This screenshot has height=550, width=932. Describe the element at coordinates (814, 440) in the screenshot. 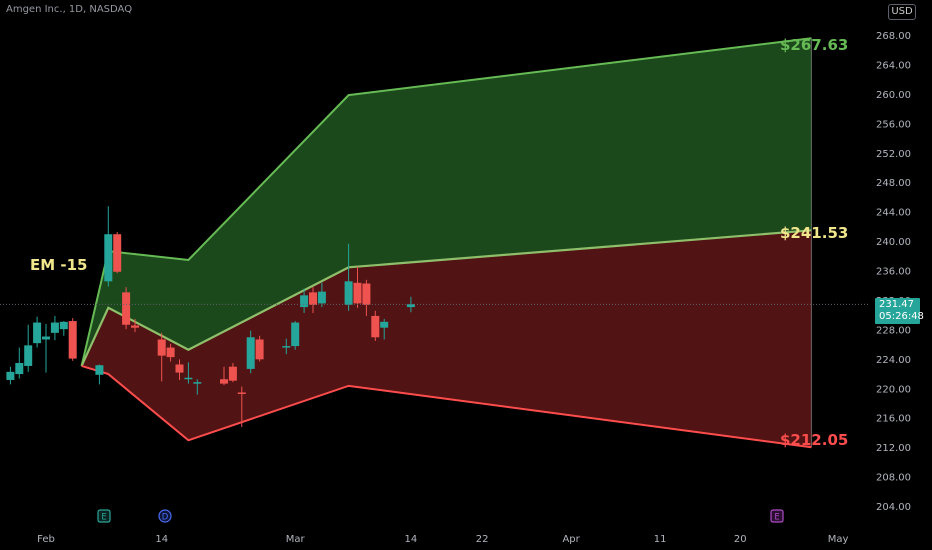

I see `lower-level-label: $212.05` at that location.